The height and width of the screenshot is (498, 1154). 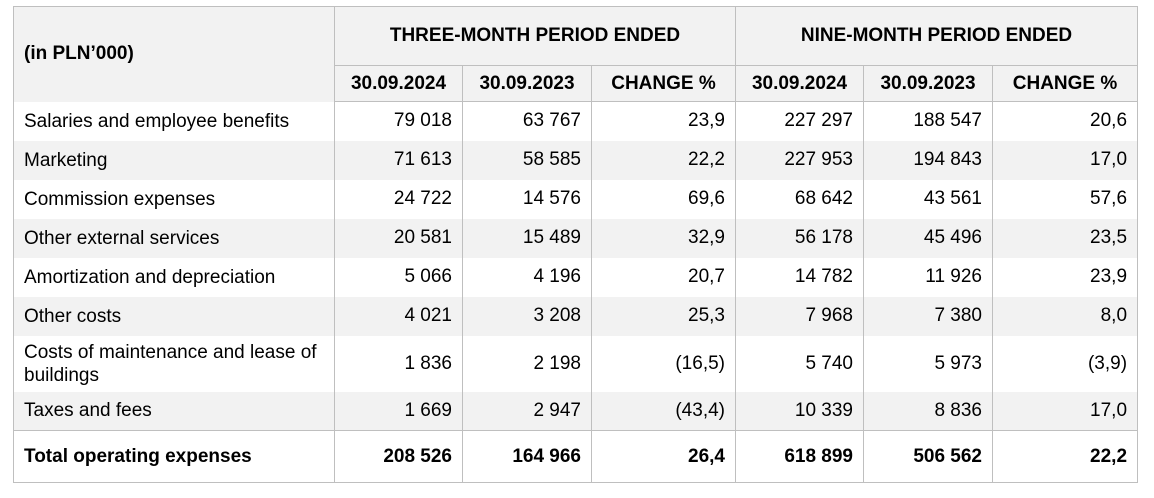 What do you see at coordinates (928, 456) in the screenshot?
I see `total-value: 506 562` at bounding box center [928, 456].